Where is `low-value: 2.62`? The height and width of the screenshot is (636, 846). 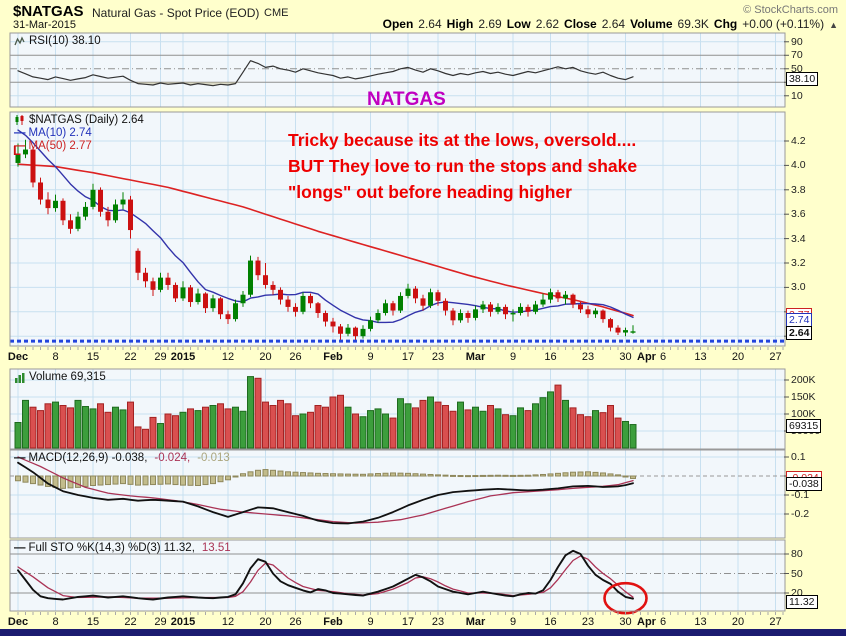
low-value: 2.62 is located at coordinates (547, 24).